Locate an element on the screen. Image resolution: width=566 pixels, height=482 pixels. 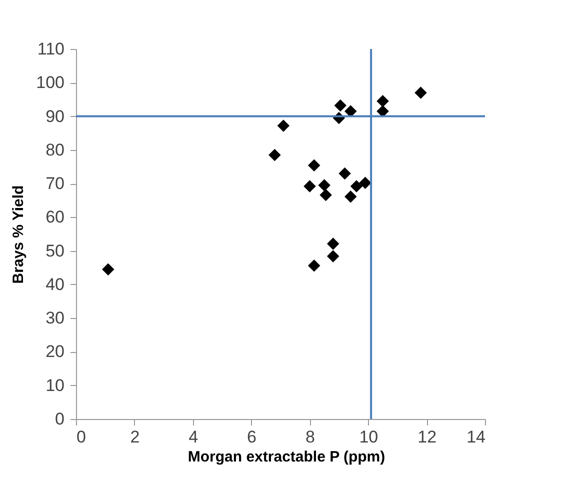
x-tick-label: 14 is located at coordinates (476, 437).